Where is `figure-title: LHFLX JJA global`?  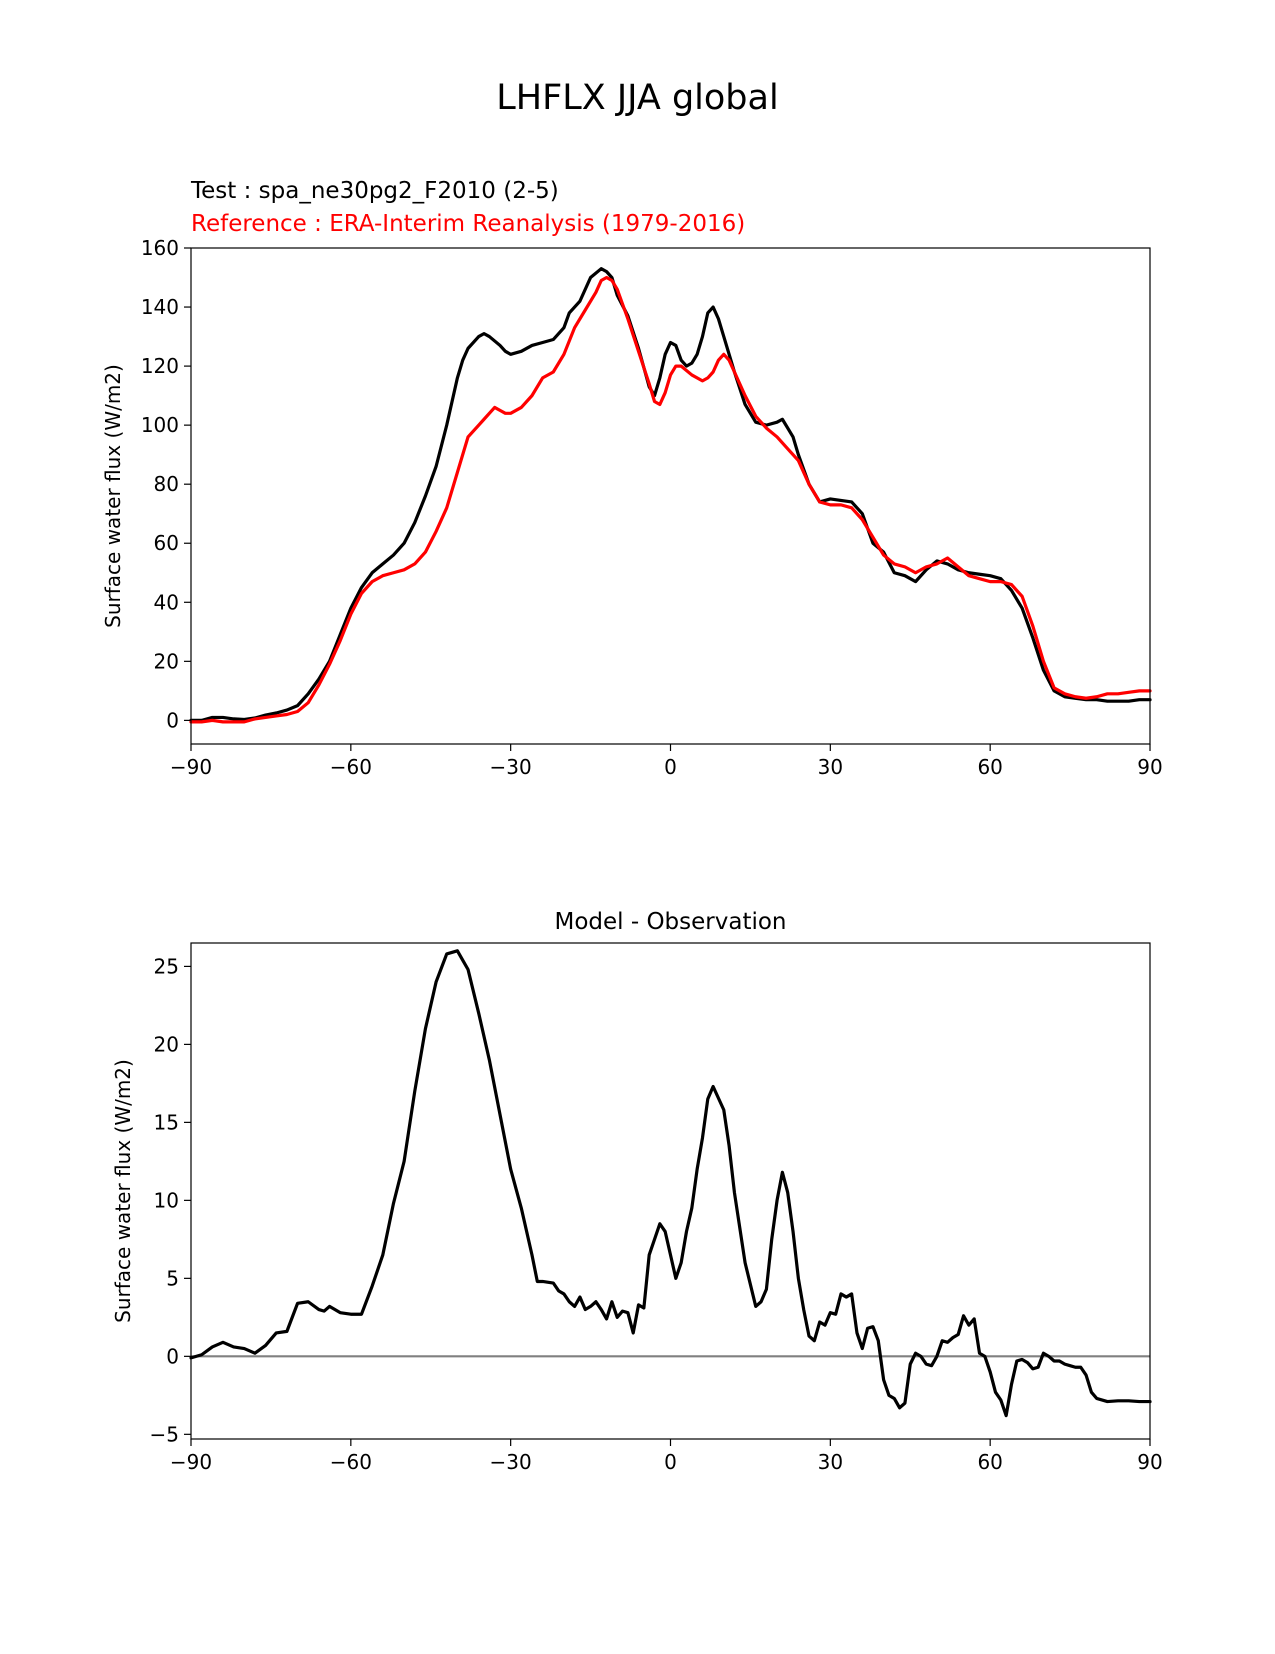 figure-title: LHFLX JJA global is located at coordinates (637, 98).